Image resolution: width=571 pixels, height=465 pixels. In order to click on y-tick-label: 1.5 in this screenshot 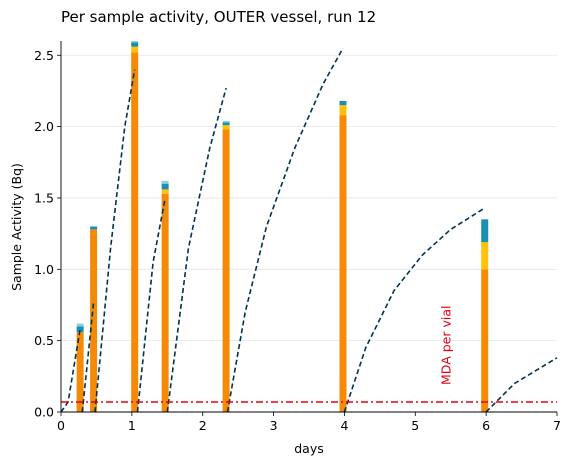, I will do `click(44, 197)`.